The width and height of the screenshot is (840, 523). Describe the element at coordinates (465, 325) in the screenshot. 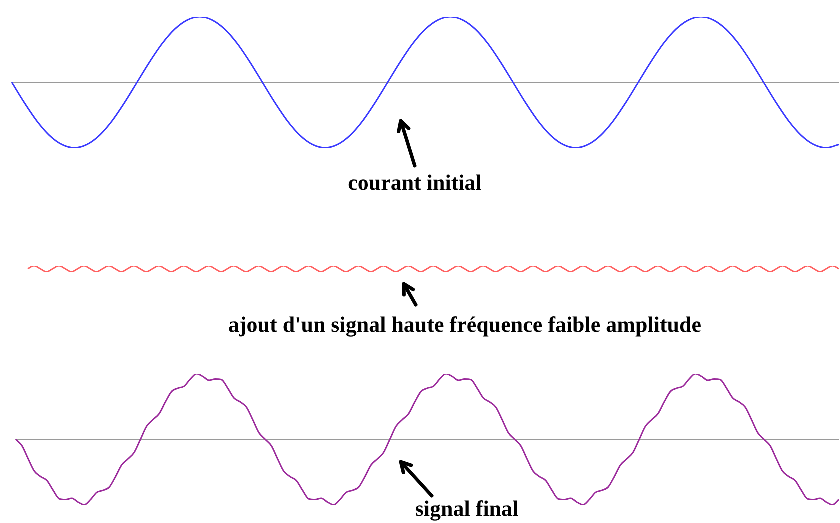

I see `text: ajout d'un signal haute fréquence faible amplitude` at that location.